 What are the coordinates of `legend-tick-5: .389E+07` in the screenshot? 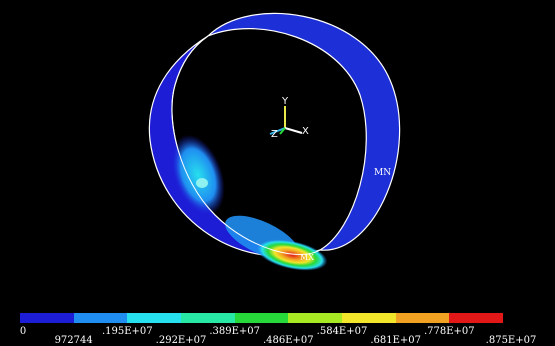 It's located at (234, 331).